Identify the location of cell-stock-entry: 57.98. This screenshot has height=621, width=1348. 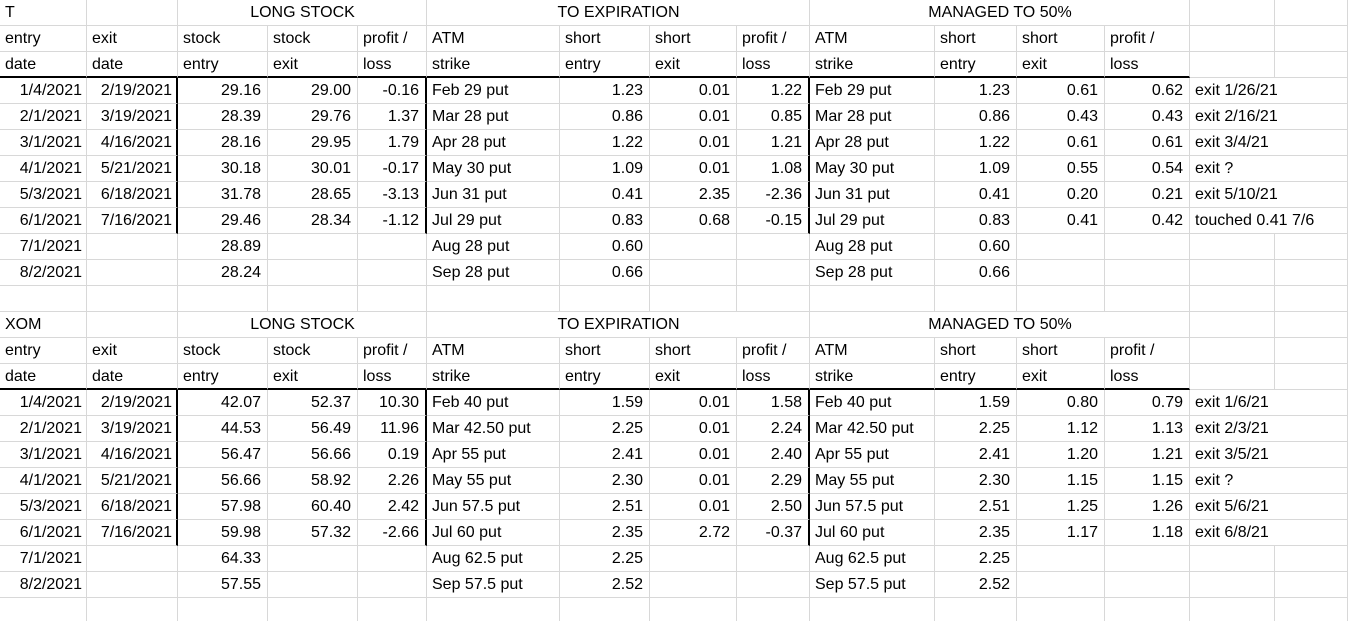
(223, 507).